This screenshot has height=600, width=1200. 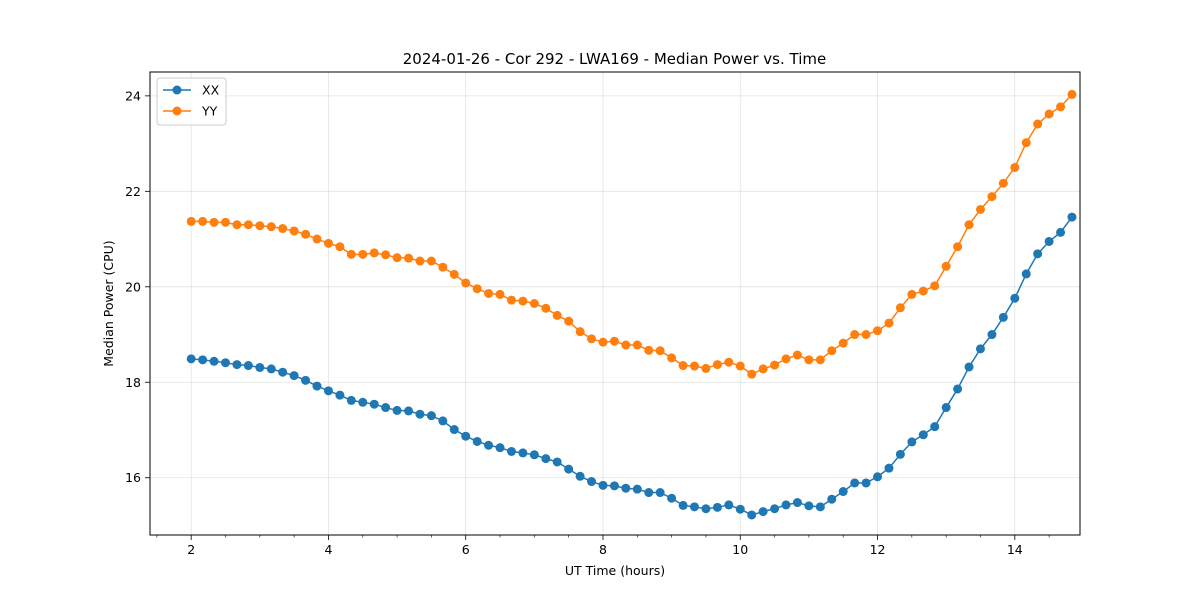 What do you see at coordinates (177, 111) in the screenshot?
I see `legend-marker-yy` at bounding box center [177, 111].